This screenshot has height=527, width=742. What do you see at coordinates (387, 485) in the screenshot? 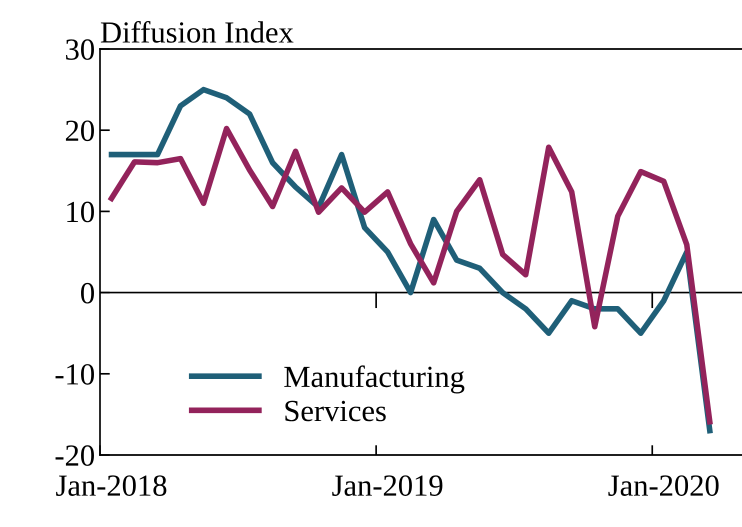
I see `x-tick-label: Jan-2019` at bounding box center [387, 485].